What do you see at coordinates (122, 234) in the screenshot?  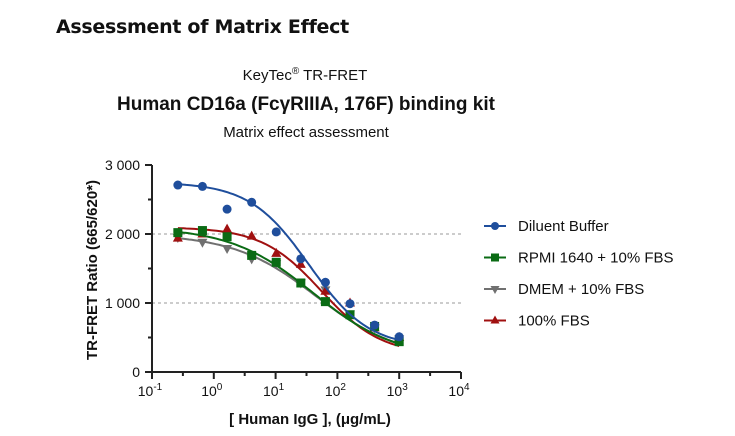 I see `y-tick-label: 2 000` at bounding box center [122, 234].